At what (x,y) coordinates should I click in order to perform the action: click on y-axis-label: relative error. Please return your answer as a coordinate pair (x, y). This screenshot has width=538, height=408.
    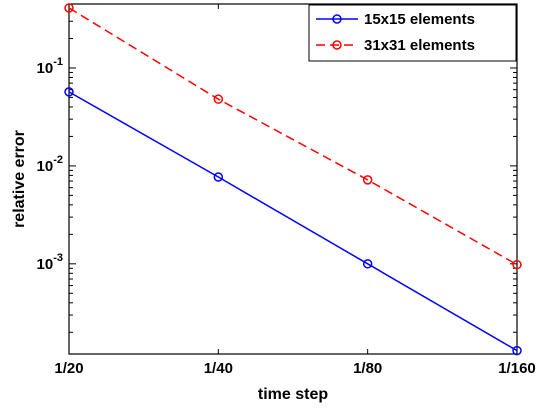
    Looking at the image, I should click on (19, 179).